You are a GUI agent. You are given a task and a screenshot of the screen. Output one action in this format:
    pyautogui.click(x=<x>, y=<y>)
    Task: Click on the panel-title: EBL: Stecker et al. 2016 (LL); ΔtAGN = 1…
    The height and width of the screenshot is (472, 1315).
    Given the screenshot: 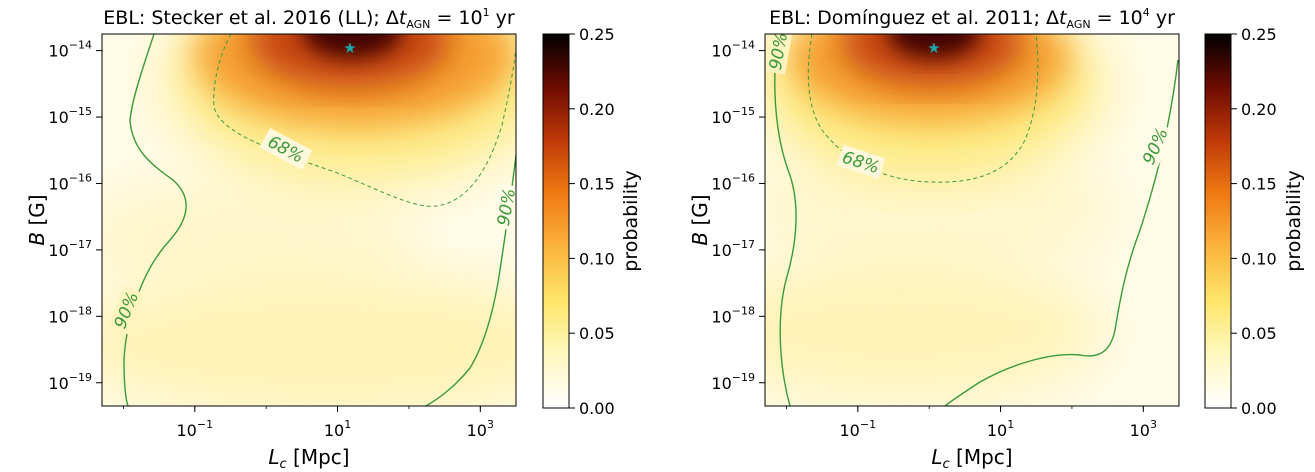 What is the action you would take?
    pyautogui.click(x=309, y=18)
    